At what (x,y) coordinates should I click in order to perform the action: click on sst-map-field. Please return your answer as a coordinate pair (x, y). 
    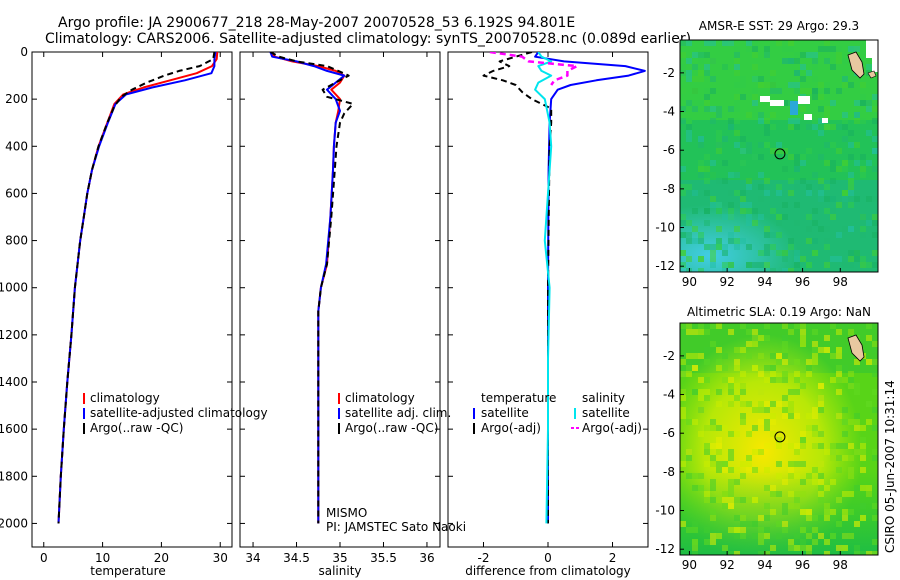
    Looking at the image, I should click on (779, 156).